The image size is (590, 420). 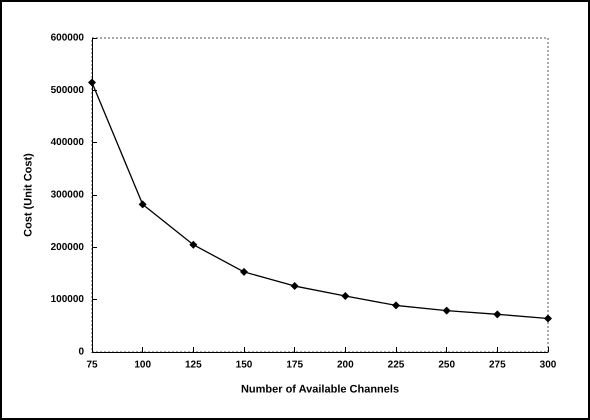 I want to click on x-tick-label: 200, so click(x=345, y=365).